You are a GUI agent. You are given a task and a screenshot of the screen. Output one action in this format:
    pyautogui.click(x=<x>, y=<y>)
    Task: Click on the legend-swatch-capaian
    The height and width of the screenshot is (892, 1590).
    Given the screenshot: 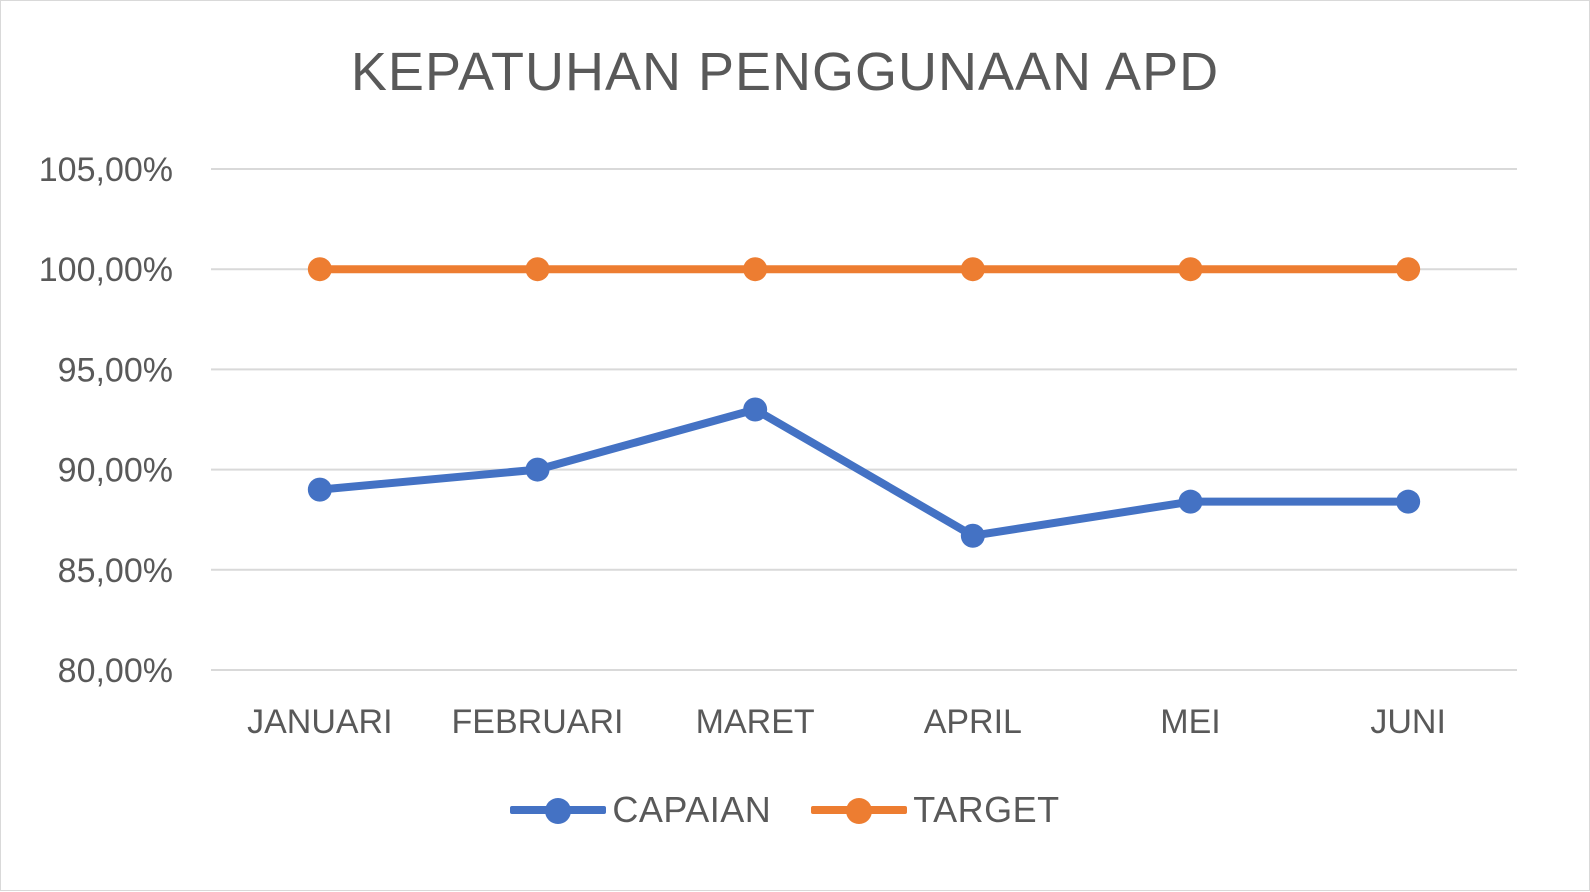 What is the action you would take?
    pyautogui.click(x=558, y=810)
    